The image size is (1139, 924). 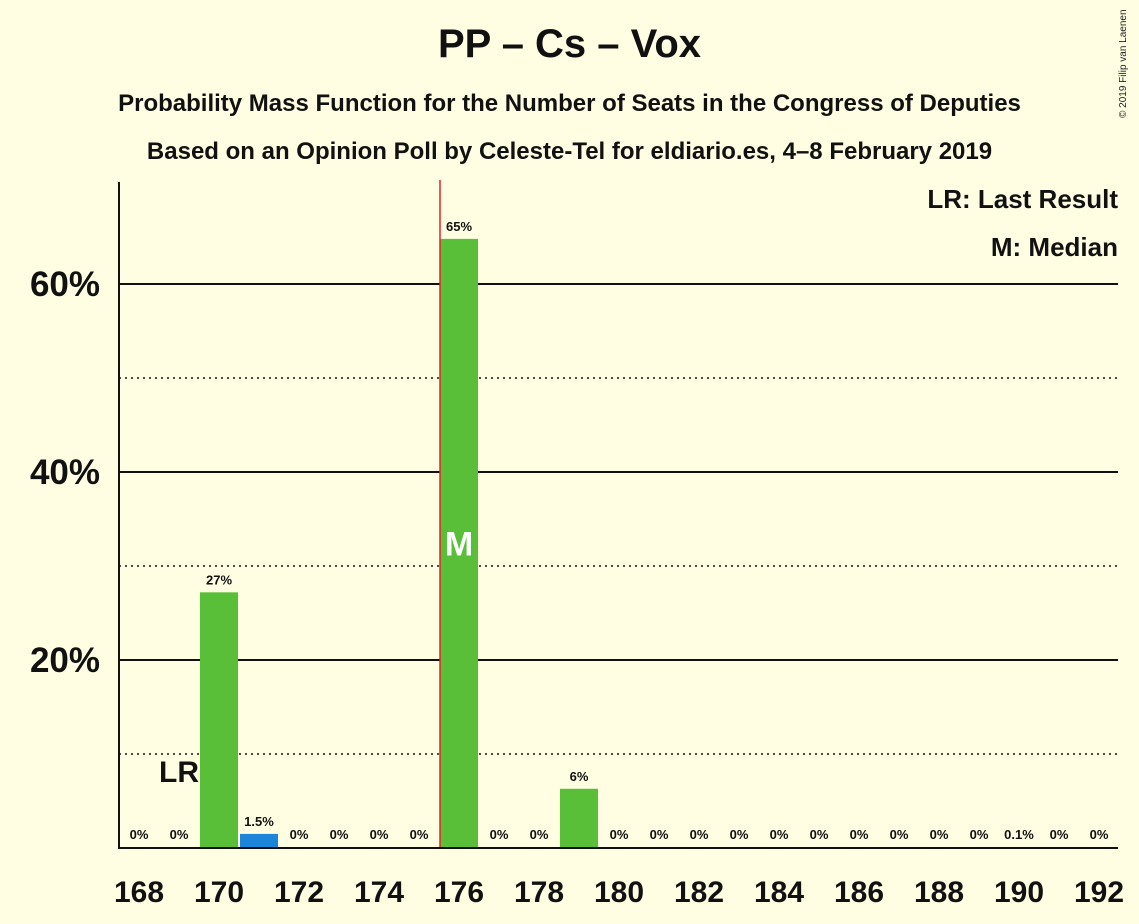 I want to click on value-label: 1.5%, so click(x=259, y=821).